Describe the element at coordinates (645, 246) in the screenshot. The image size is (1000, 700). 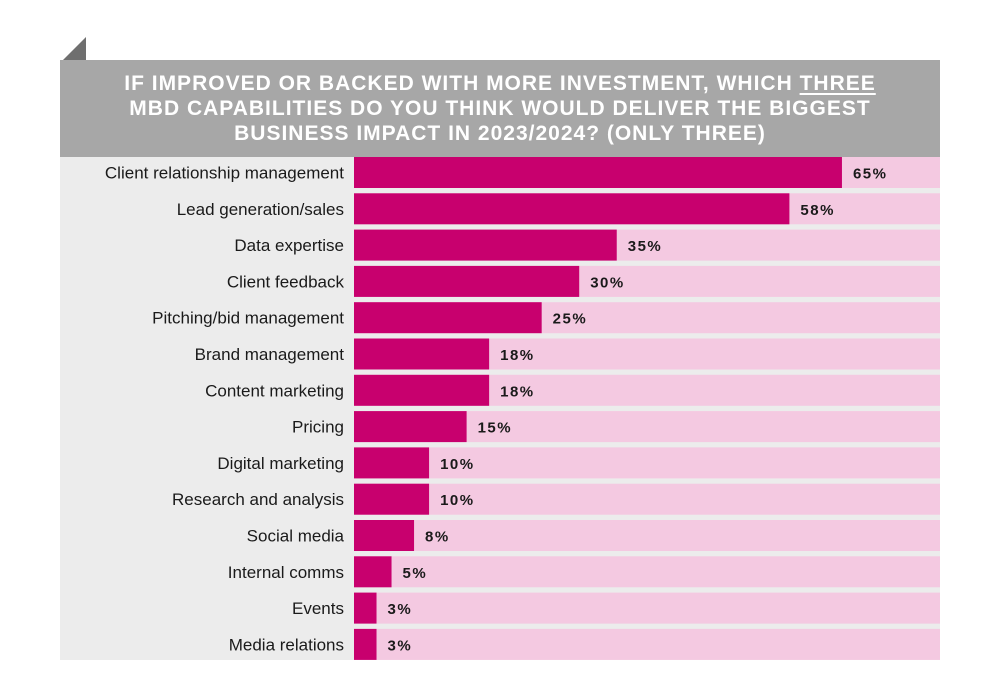
I see `value-label: 35%` at that location.